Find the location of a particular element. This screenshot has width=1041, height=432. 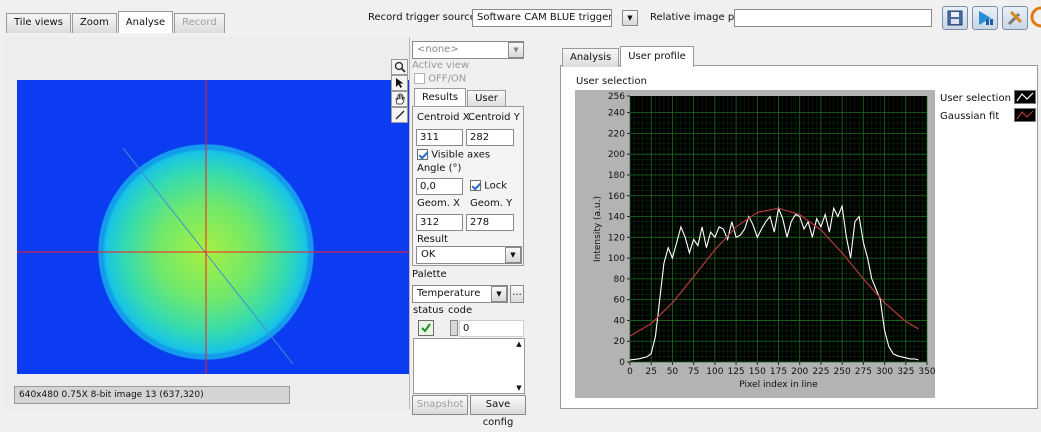

result-label: Result is located at coordinates (432, 239).